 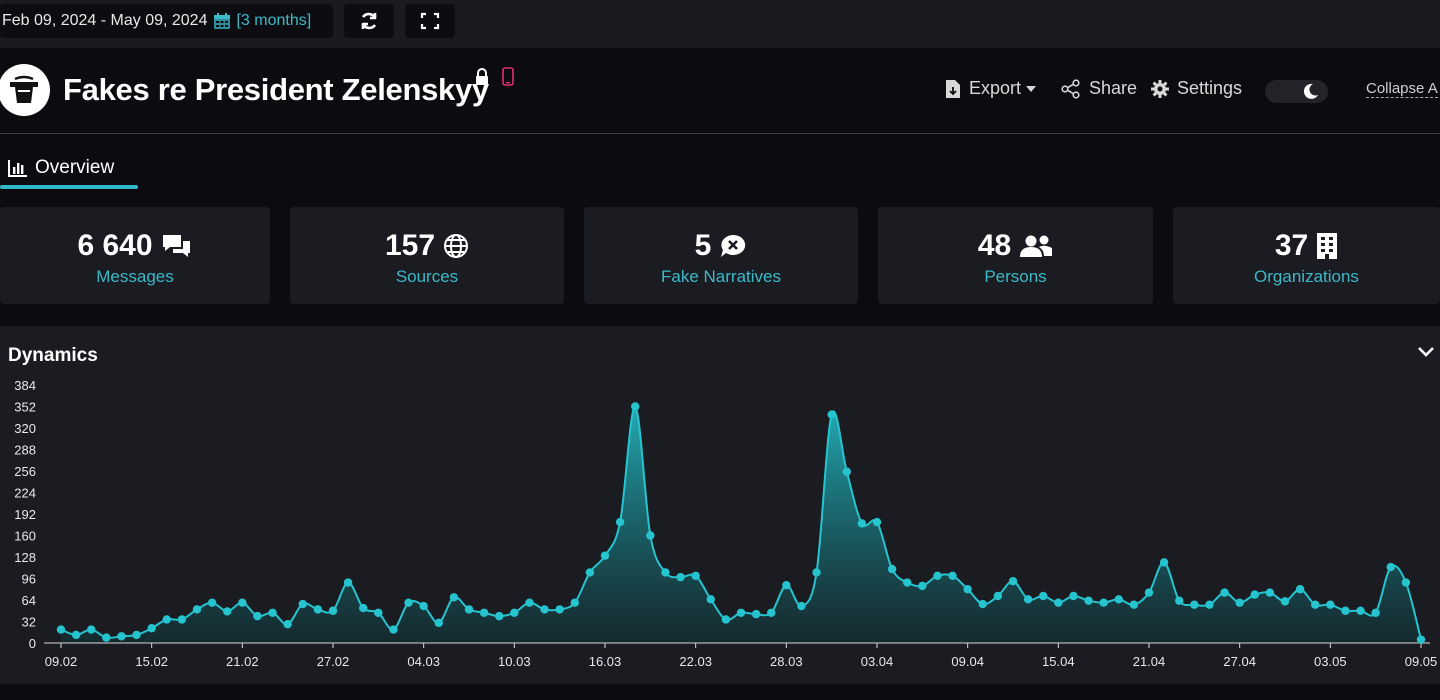 I want to click on stat-card-persons: 48 Persons, so click(x=1015, y=255).